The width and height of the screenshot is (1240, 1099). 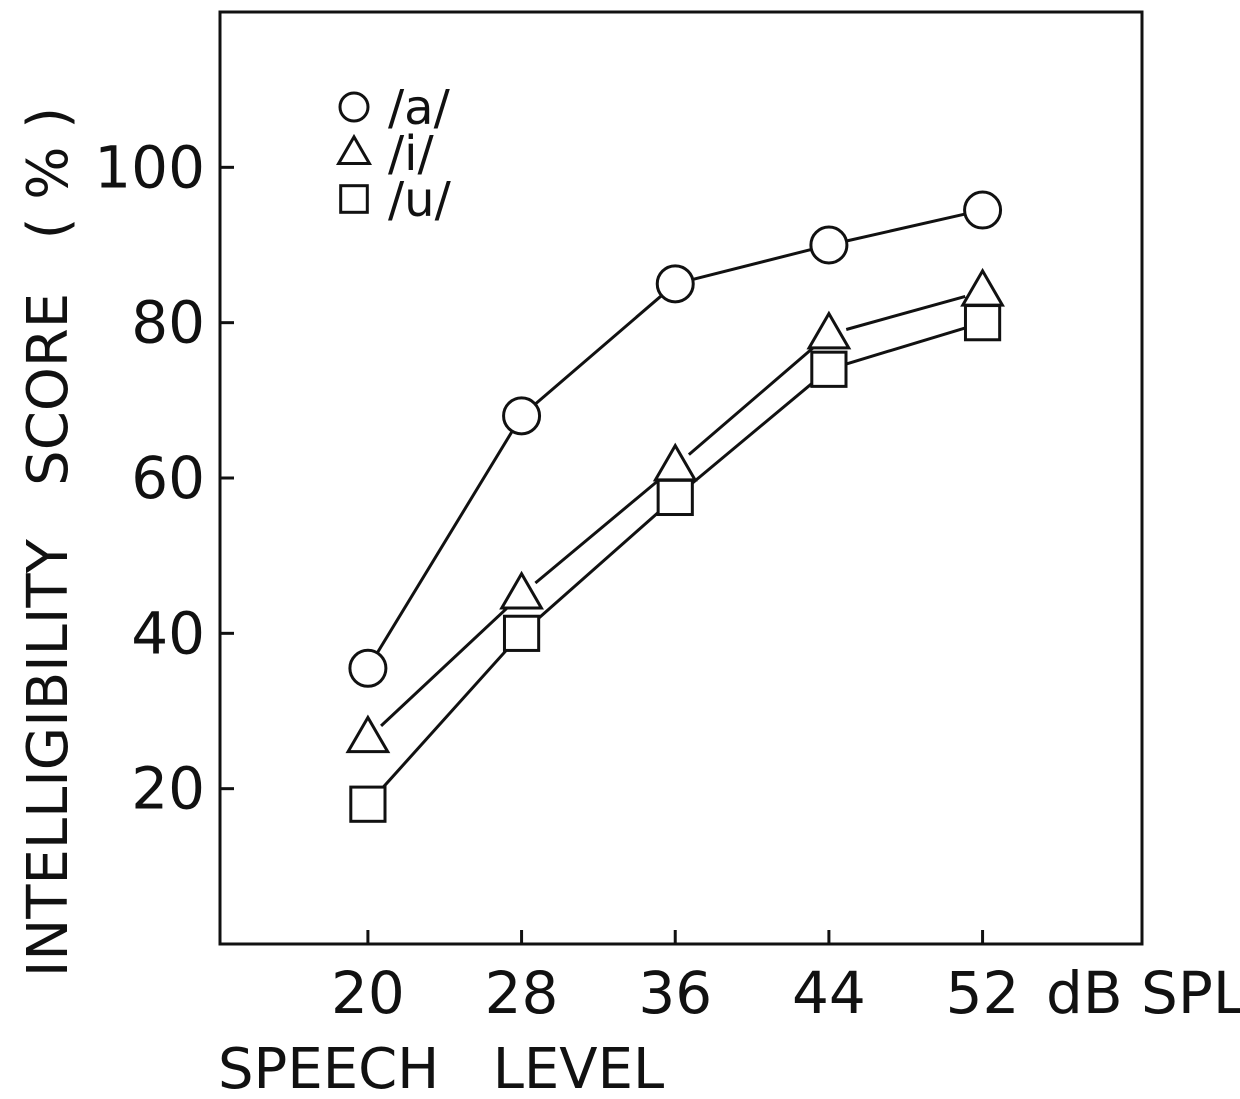 What do you see at coordinates (829, 993) in the screenshot?
I see `x-tick-label-44: 44` at bounding box center [829, 993].